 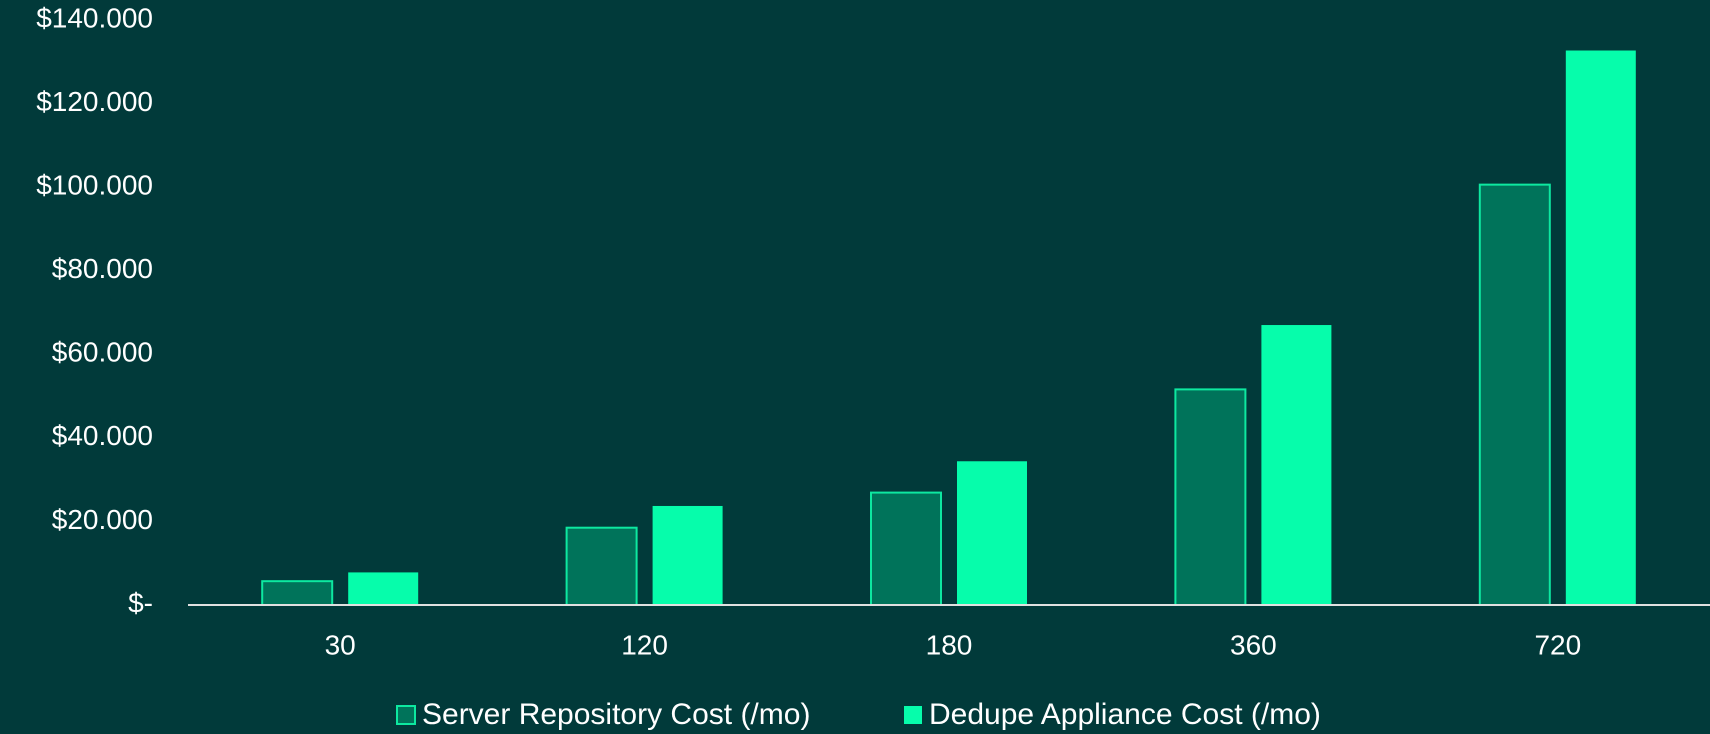 What do you see at coordinates (102, 268) in the screenshot?
I see `y-tick-label: $80.000` at bounding box center [102, 268].